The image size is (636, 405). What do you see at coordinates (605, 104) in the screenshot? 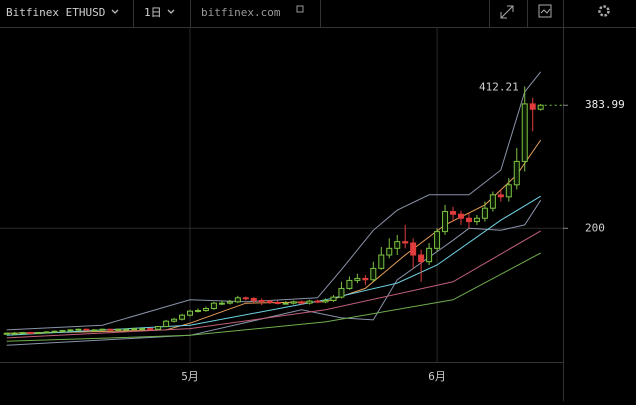
I see `last-price-label: 383.99` at bounding box center [605, 104].